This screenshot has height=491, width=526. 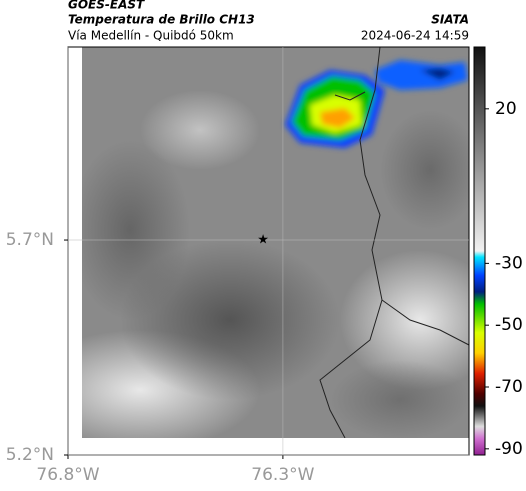 I want to click on y-tick-label: 5.7°N, so click(x=30, y=240).